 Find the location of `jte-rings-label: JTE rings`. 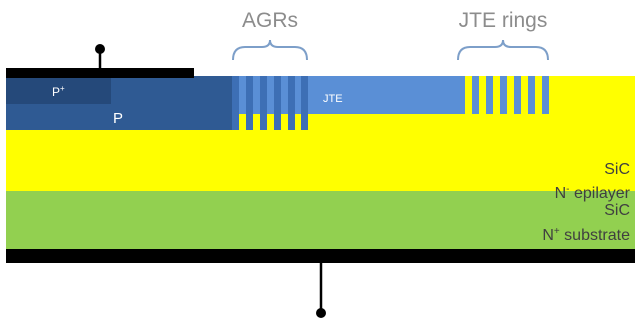

jte-rings-label: JTE rings is located at coordinates (503, 20).